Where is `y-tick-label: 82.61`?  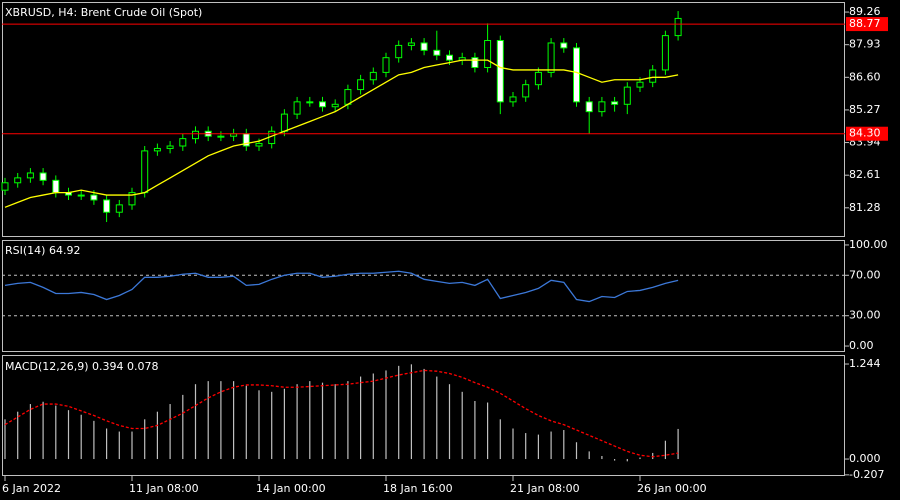 y-tick-label: 82.61 is located at coordinates (865, 174).